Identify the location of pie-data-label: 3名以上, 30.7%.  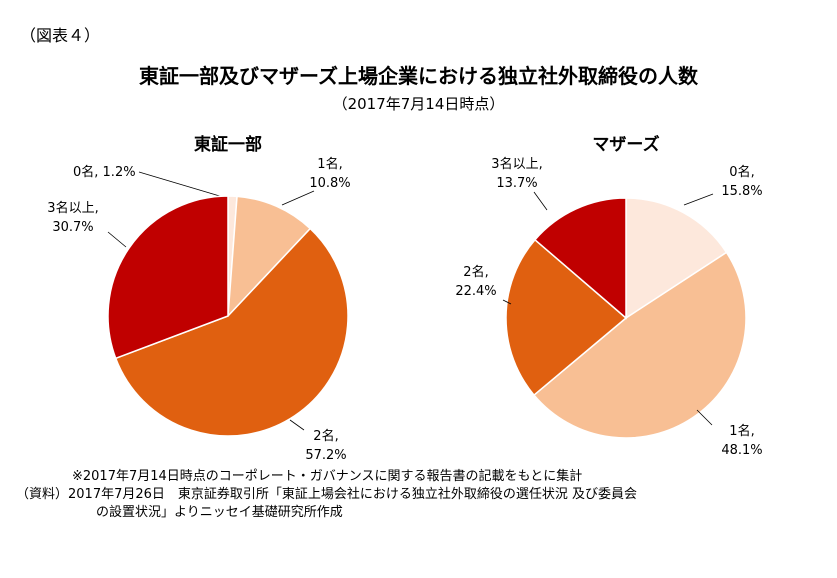
(72, 217).